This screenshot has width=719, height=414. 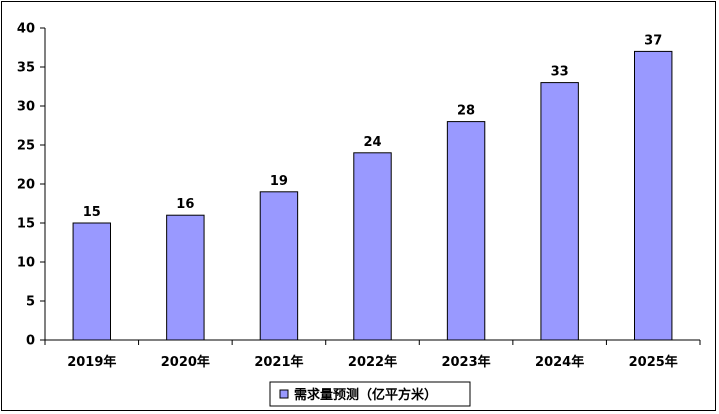 I want to click on y-tick-label: 35, so click(x=26, y=68).